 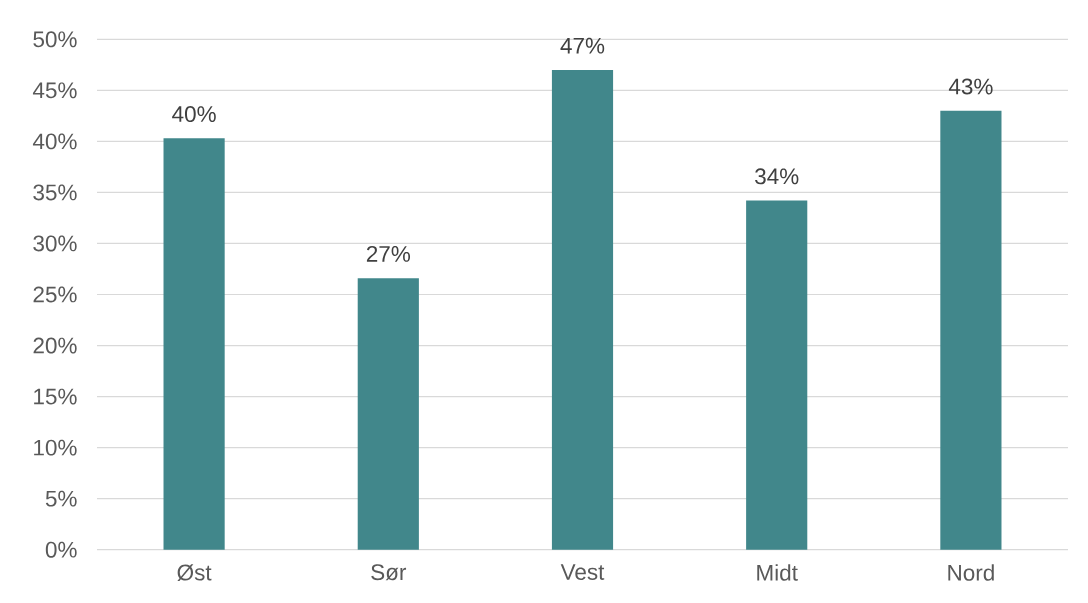 What do you see at coordinates (55, 345) in the screenshot?
I see `y-tick-label: 20%` at bounding box center [55, 345].